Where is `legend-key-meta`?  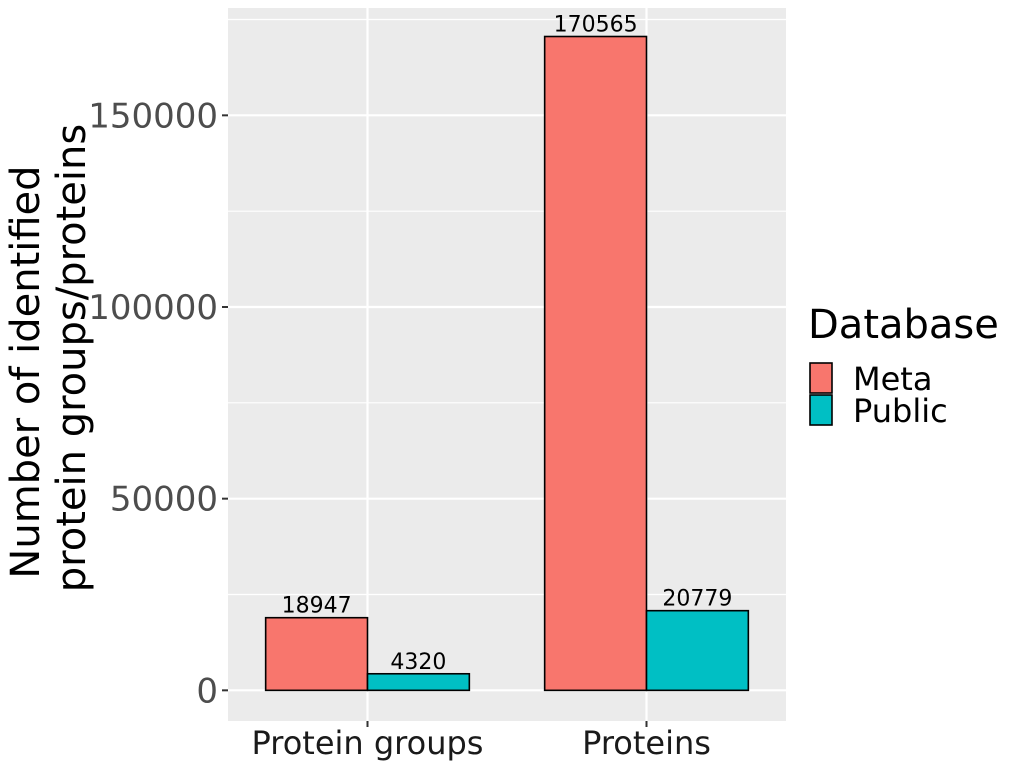 legend-key-meta is located at coordinates (821, 378).